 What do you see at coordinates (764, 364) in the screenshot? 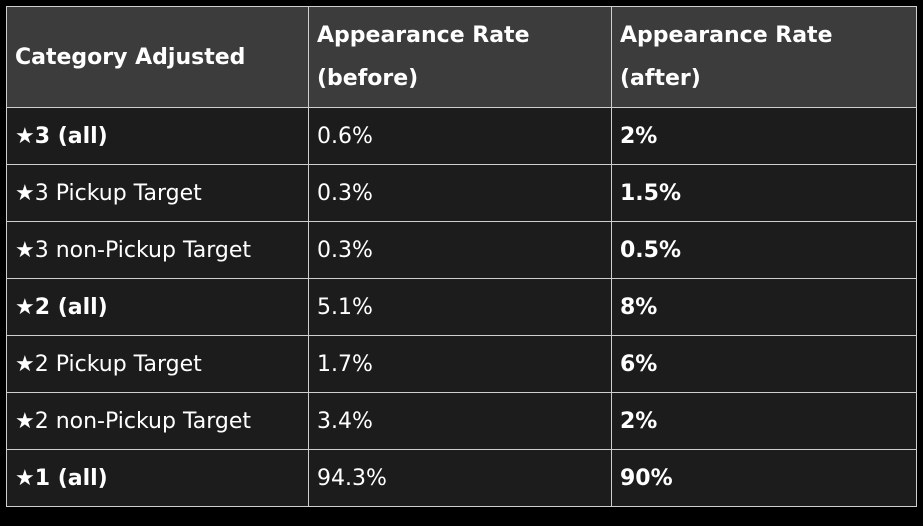
I see `rate-after-cell: 6%` at bounding box center [764, 364].